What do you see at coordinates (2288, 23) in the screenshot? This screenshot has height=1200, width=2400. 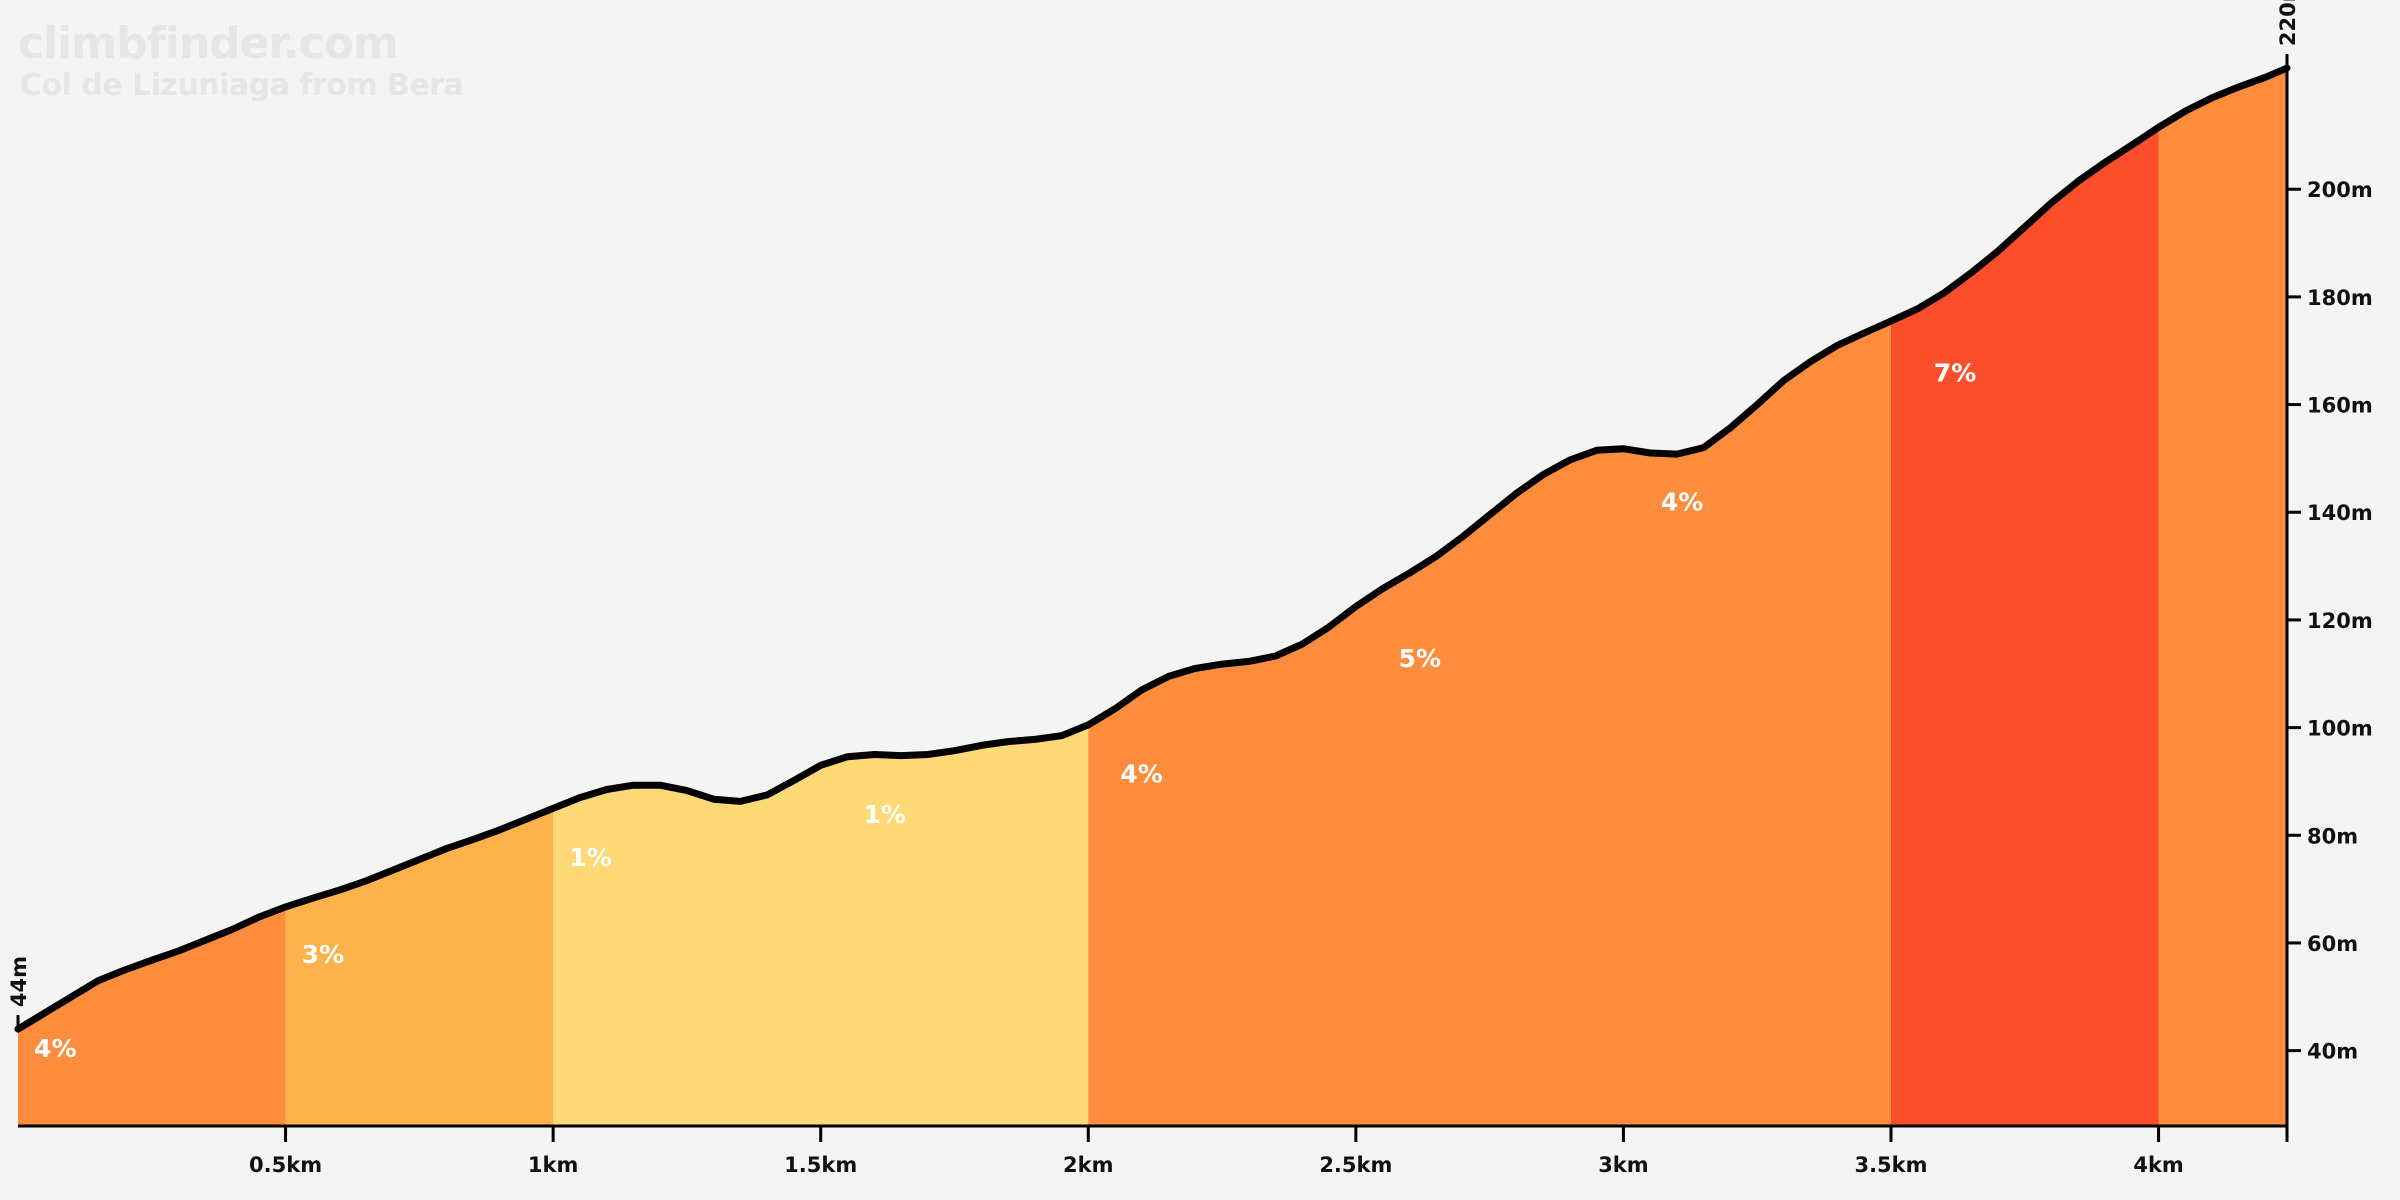 I see `end-elevation-label: 220m` at bounding box center [2288, 23].